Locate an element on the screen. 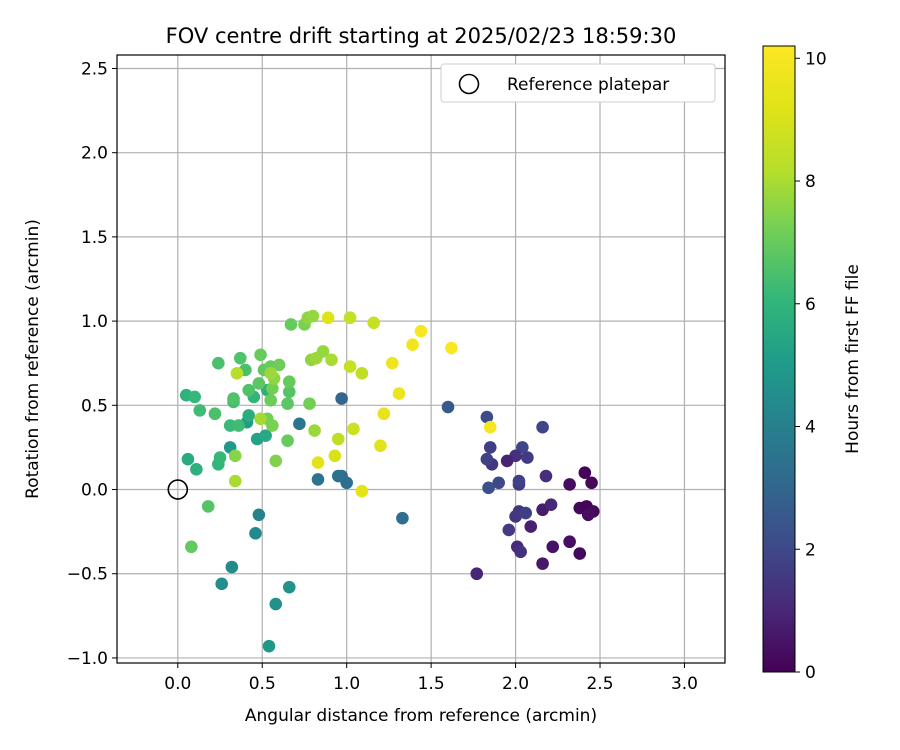  y-tick-label: 0.0 is located at coordinates (94, 491).